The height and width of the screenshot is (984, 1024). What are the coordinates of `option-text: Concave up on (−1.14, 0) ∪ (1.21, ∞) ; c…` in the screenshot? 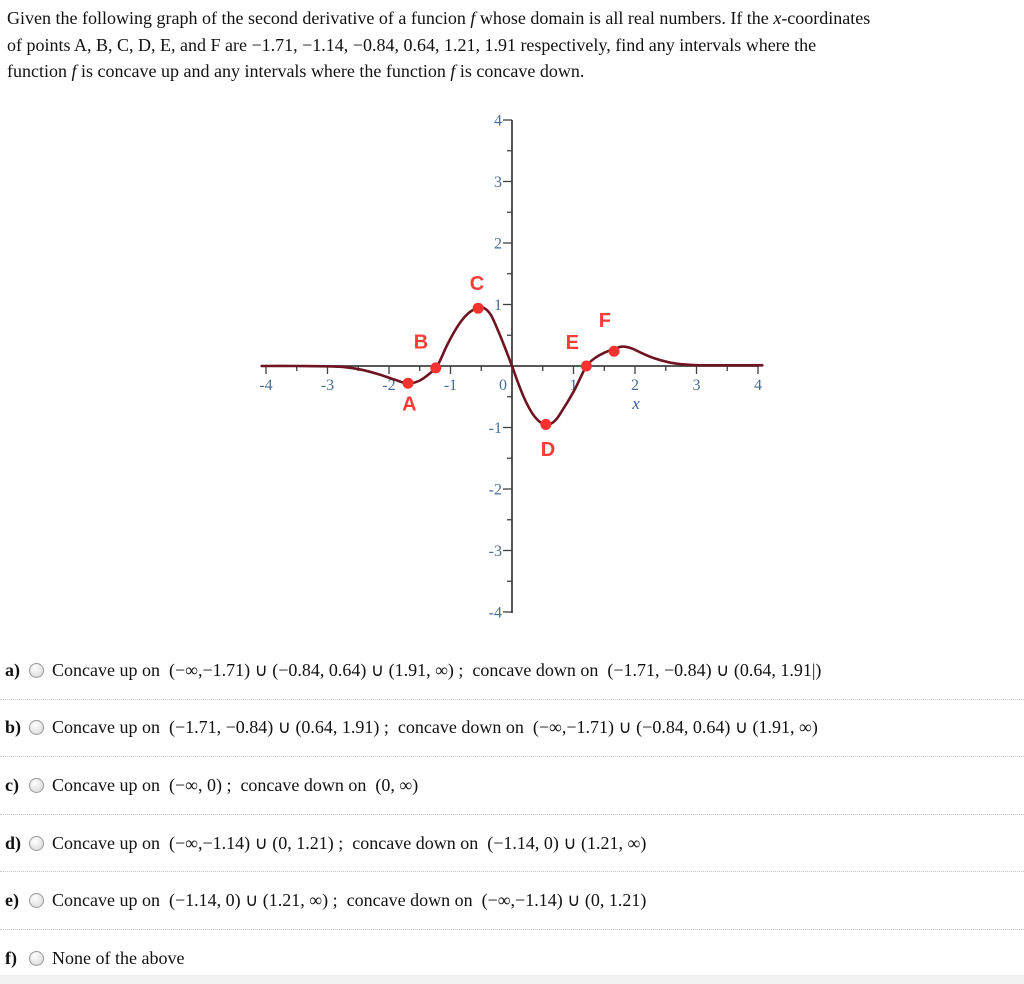 It's located at (349, 900).